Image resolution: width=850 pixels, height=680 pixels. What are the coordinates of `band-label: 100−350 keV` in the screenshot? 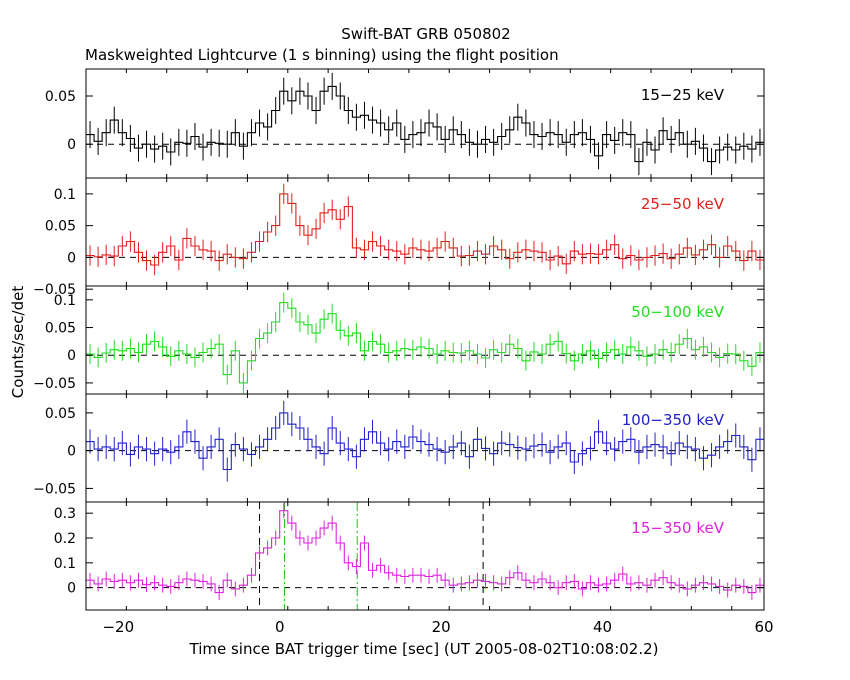 It's located at (673, 420).